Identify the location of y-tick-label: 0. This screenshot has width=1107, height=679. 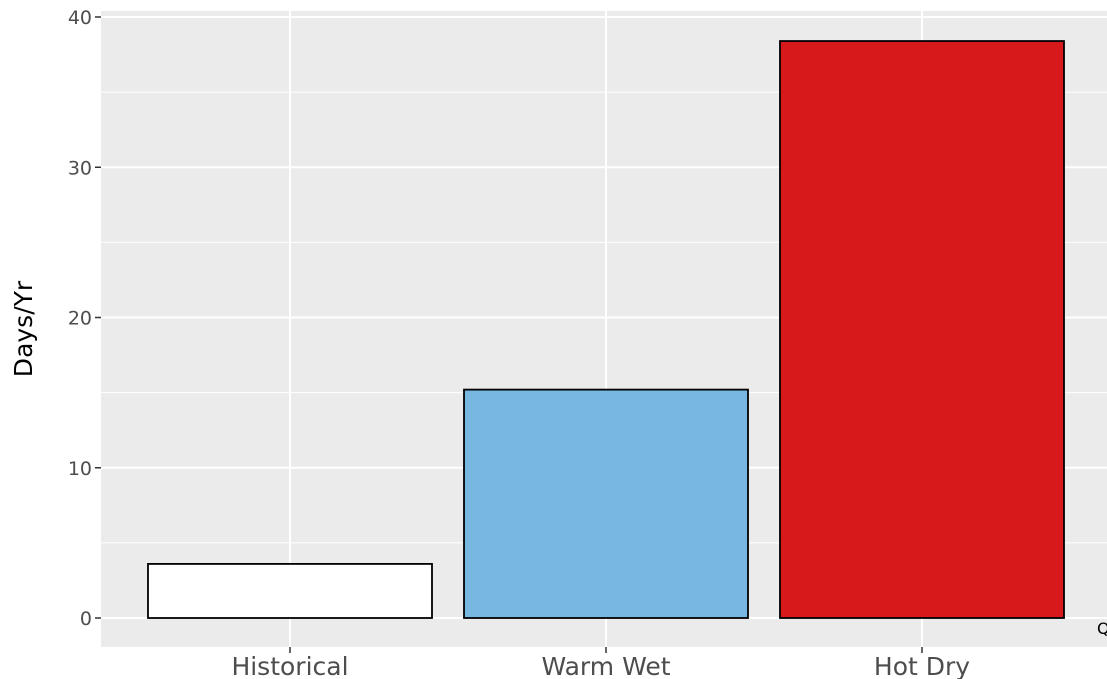
(86, 619).